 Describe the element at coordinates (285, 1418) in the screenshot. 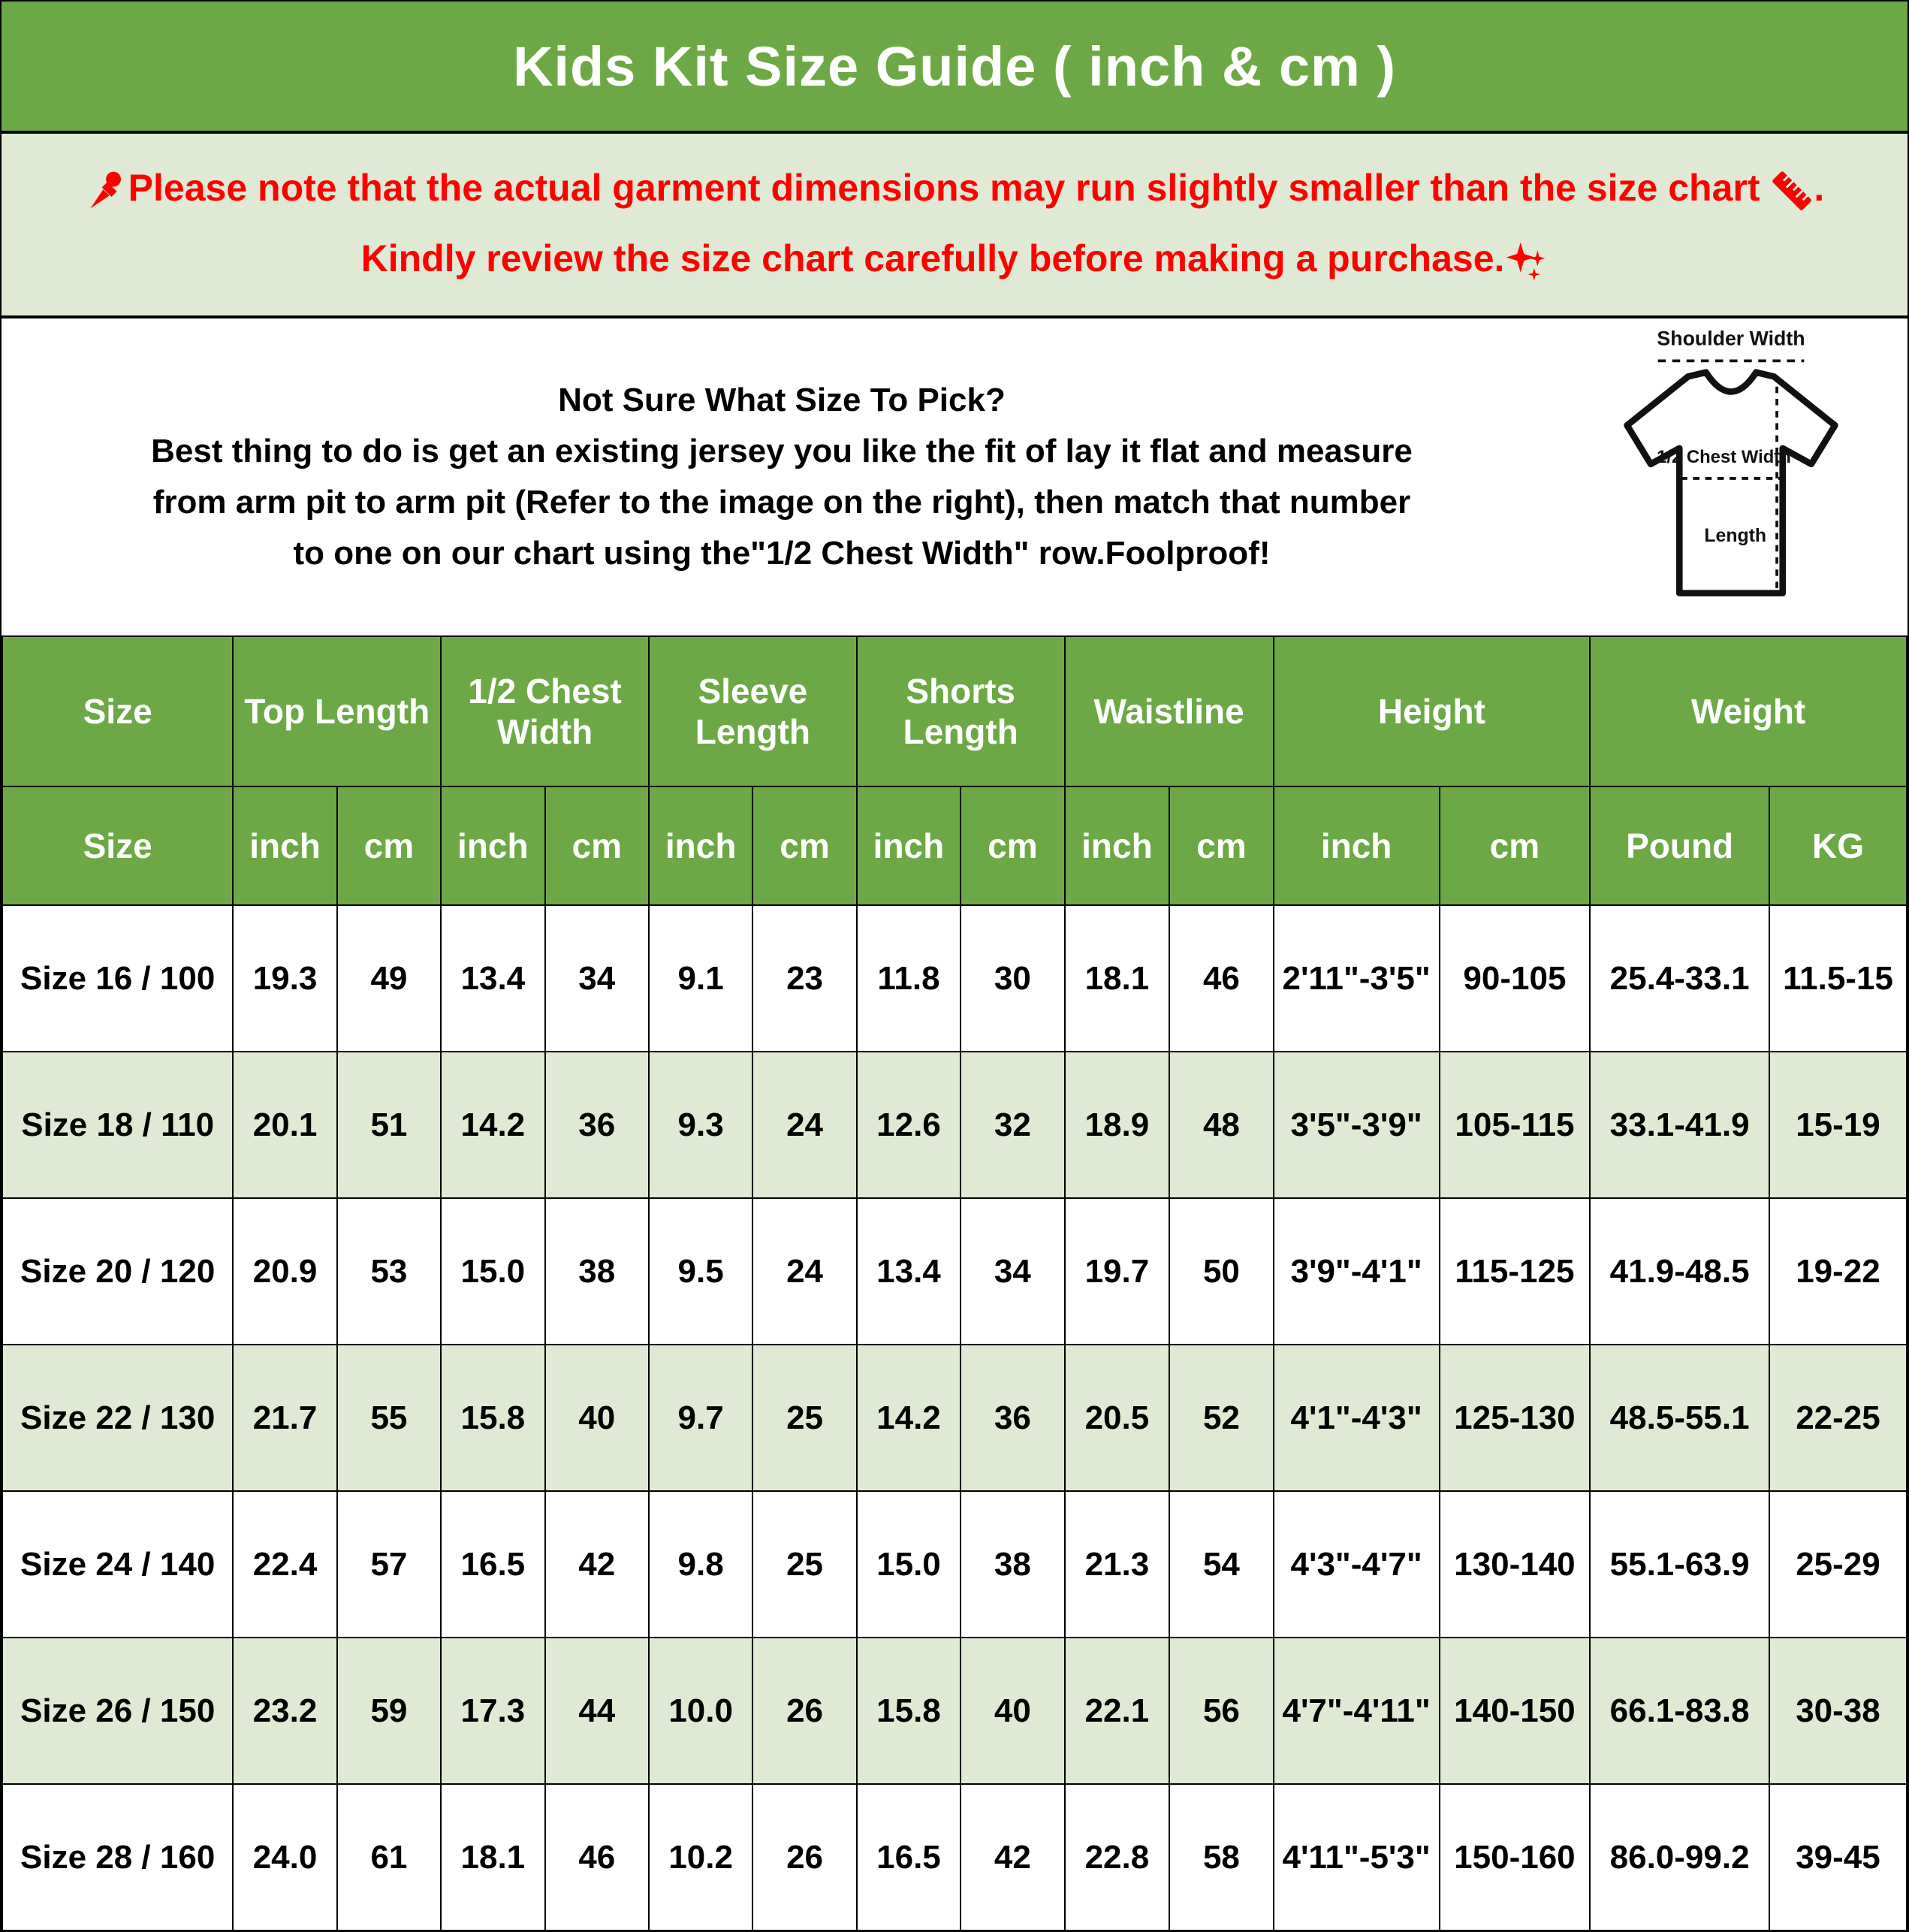

I see `value-cell: 21.7` at that location.